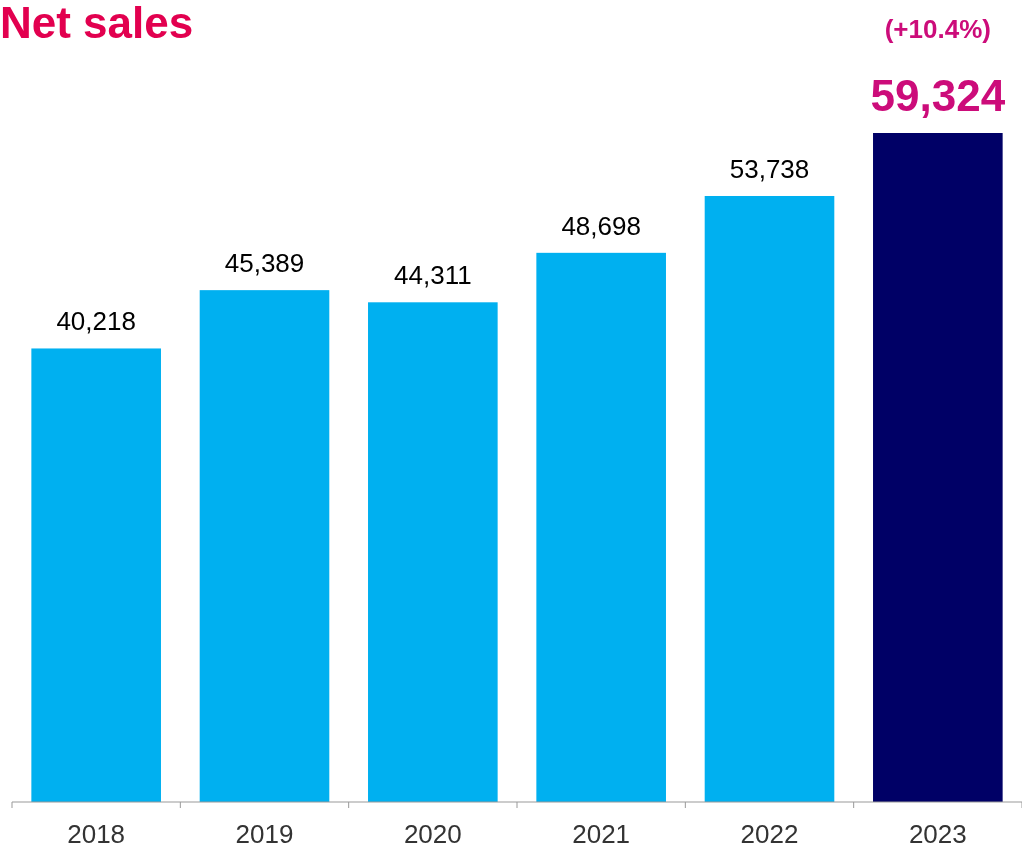 This screenshot has height=850, width=1022. Describe the element at coordinates (96, 321) in the screenshot. I see `data-label: 40,218` at that location.